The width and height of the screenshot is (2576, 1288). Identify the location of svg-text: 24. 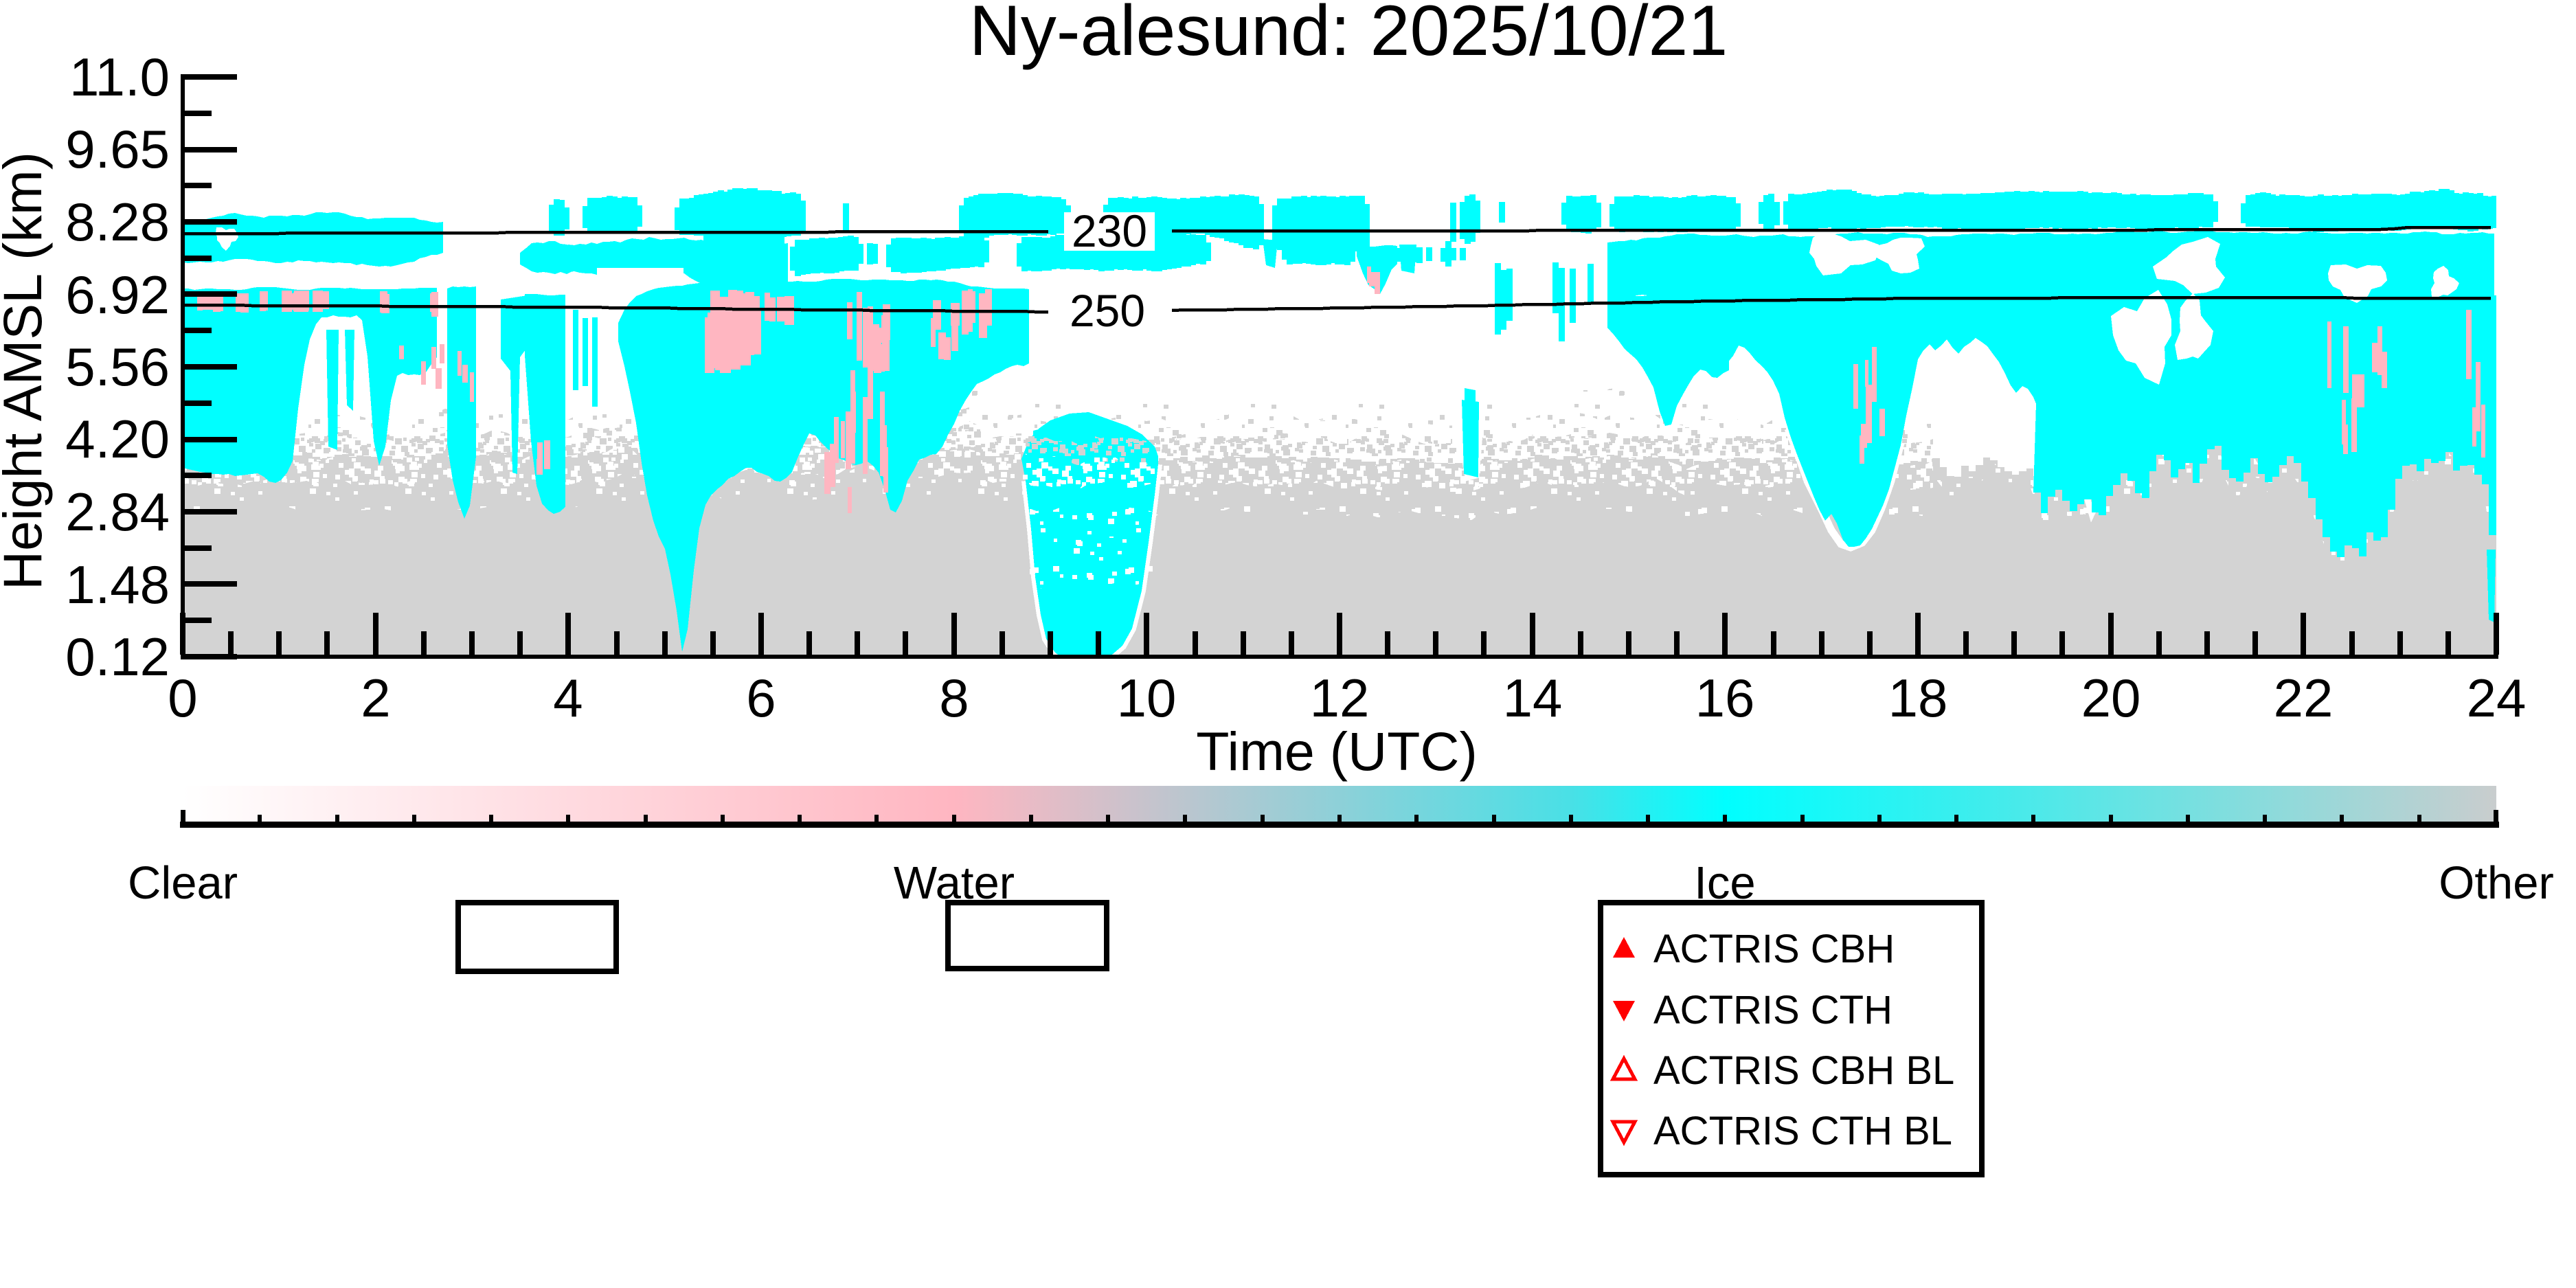
(2497, 698).